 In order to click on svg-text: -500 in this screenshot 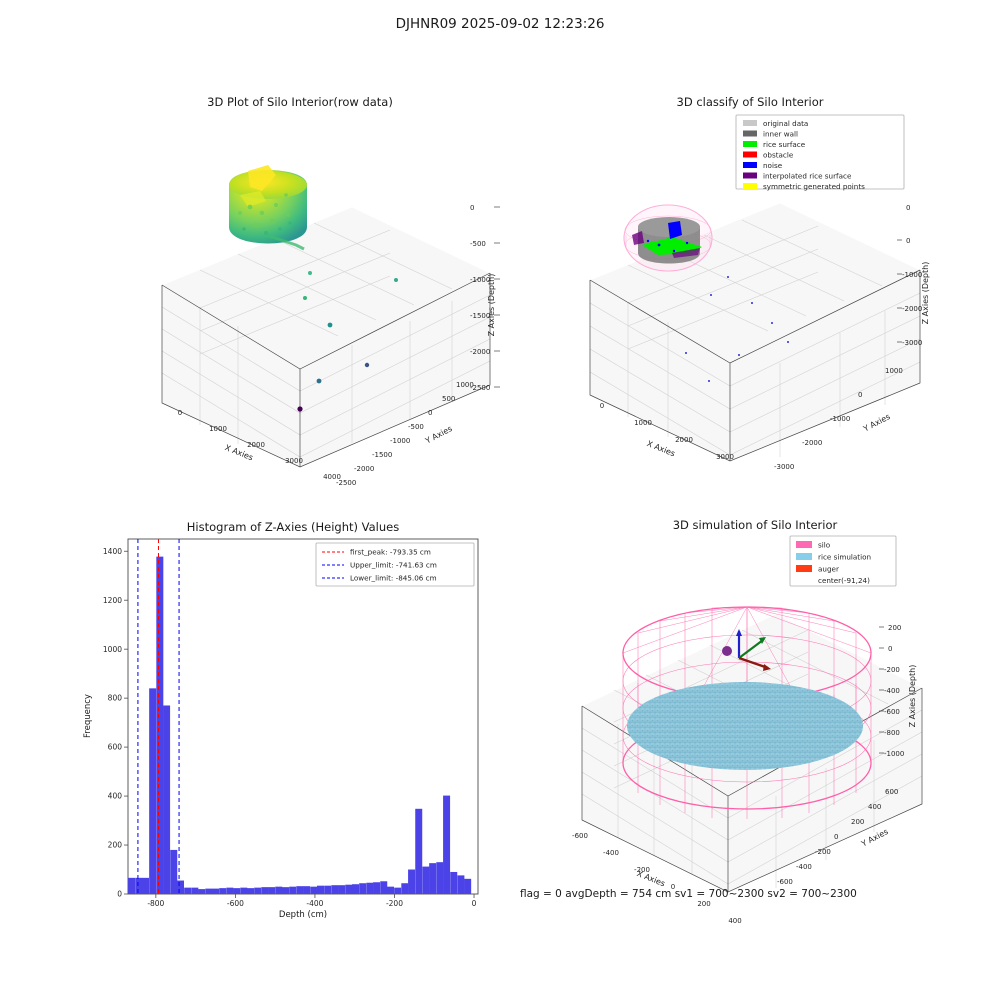, I will do `click(416, 427)`.